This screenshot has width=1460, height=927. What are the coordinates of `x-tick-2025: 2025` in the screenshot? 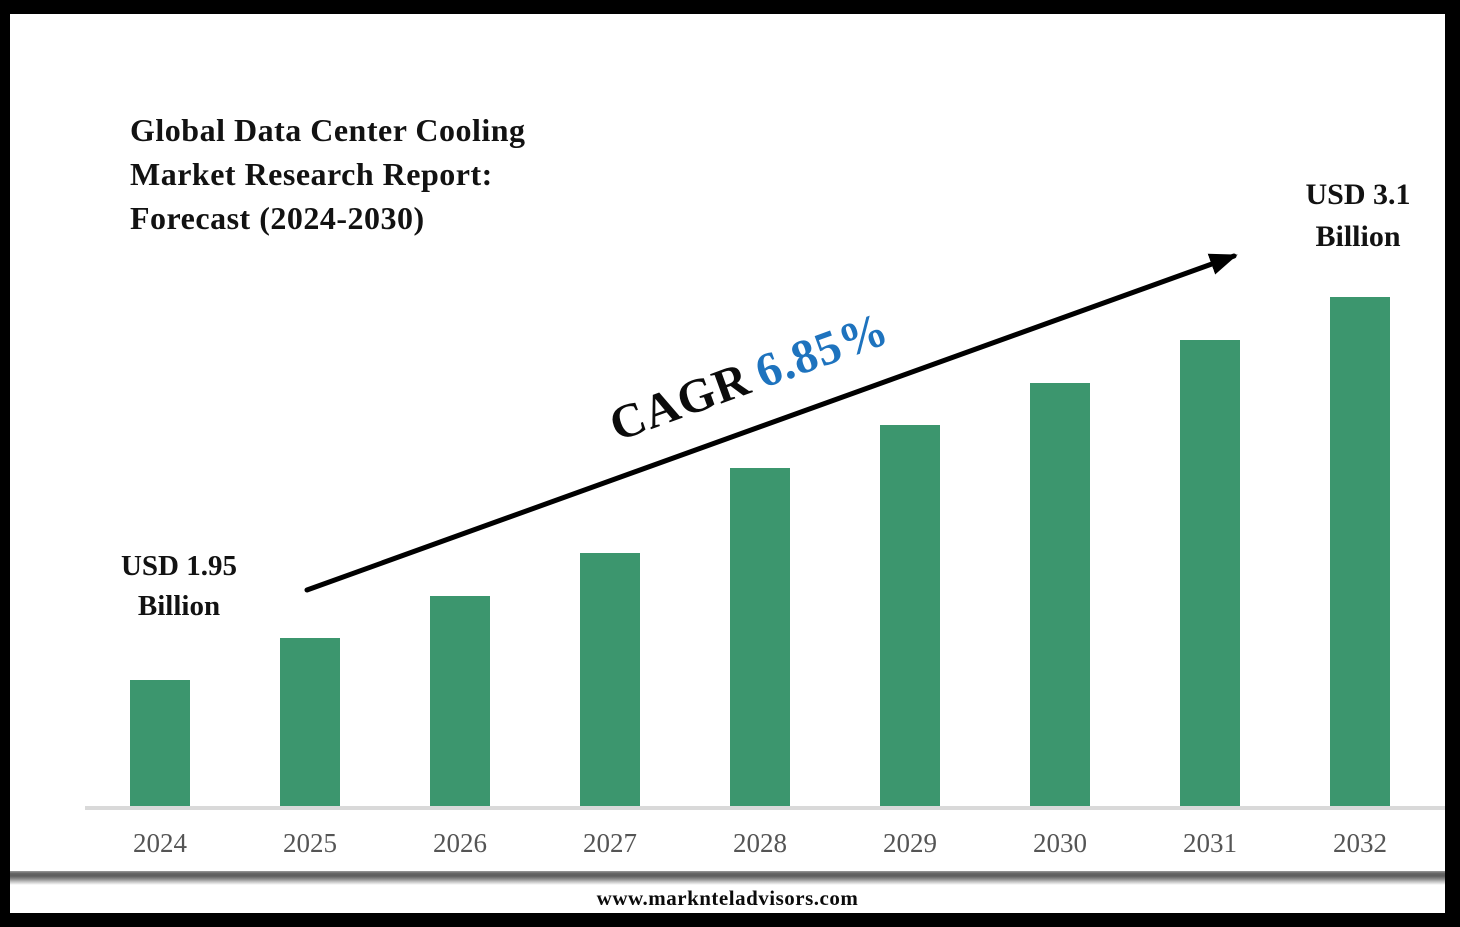 It's located at (310, 843).